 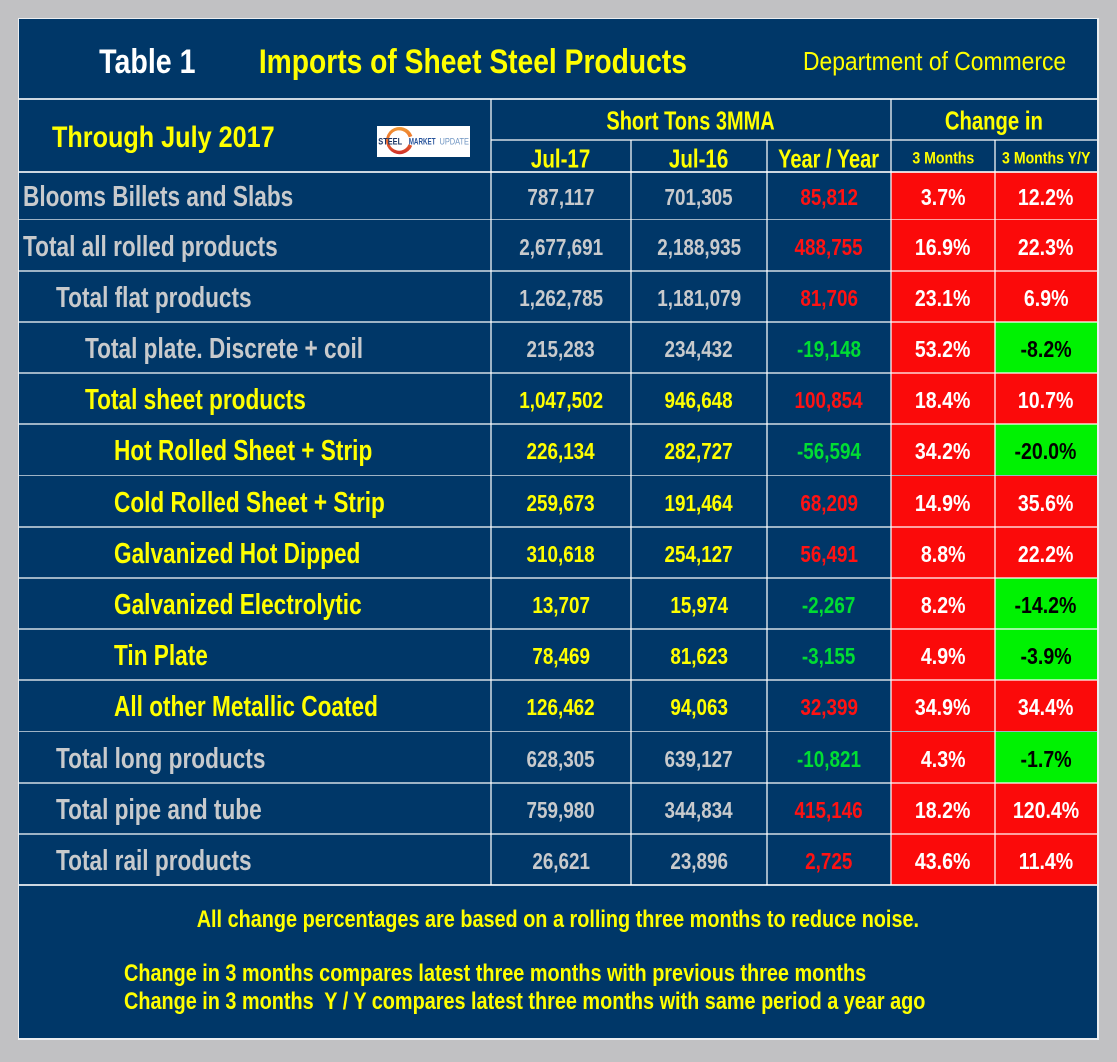 I want to click on svg-text: UPDATE, so click(x=455, y=141).